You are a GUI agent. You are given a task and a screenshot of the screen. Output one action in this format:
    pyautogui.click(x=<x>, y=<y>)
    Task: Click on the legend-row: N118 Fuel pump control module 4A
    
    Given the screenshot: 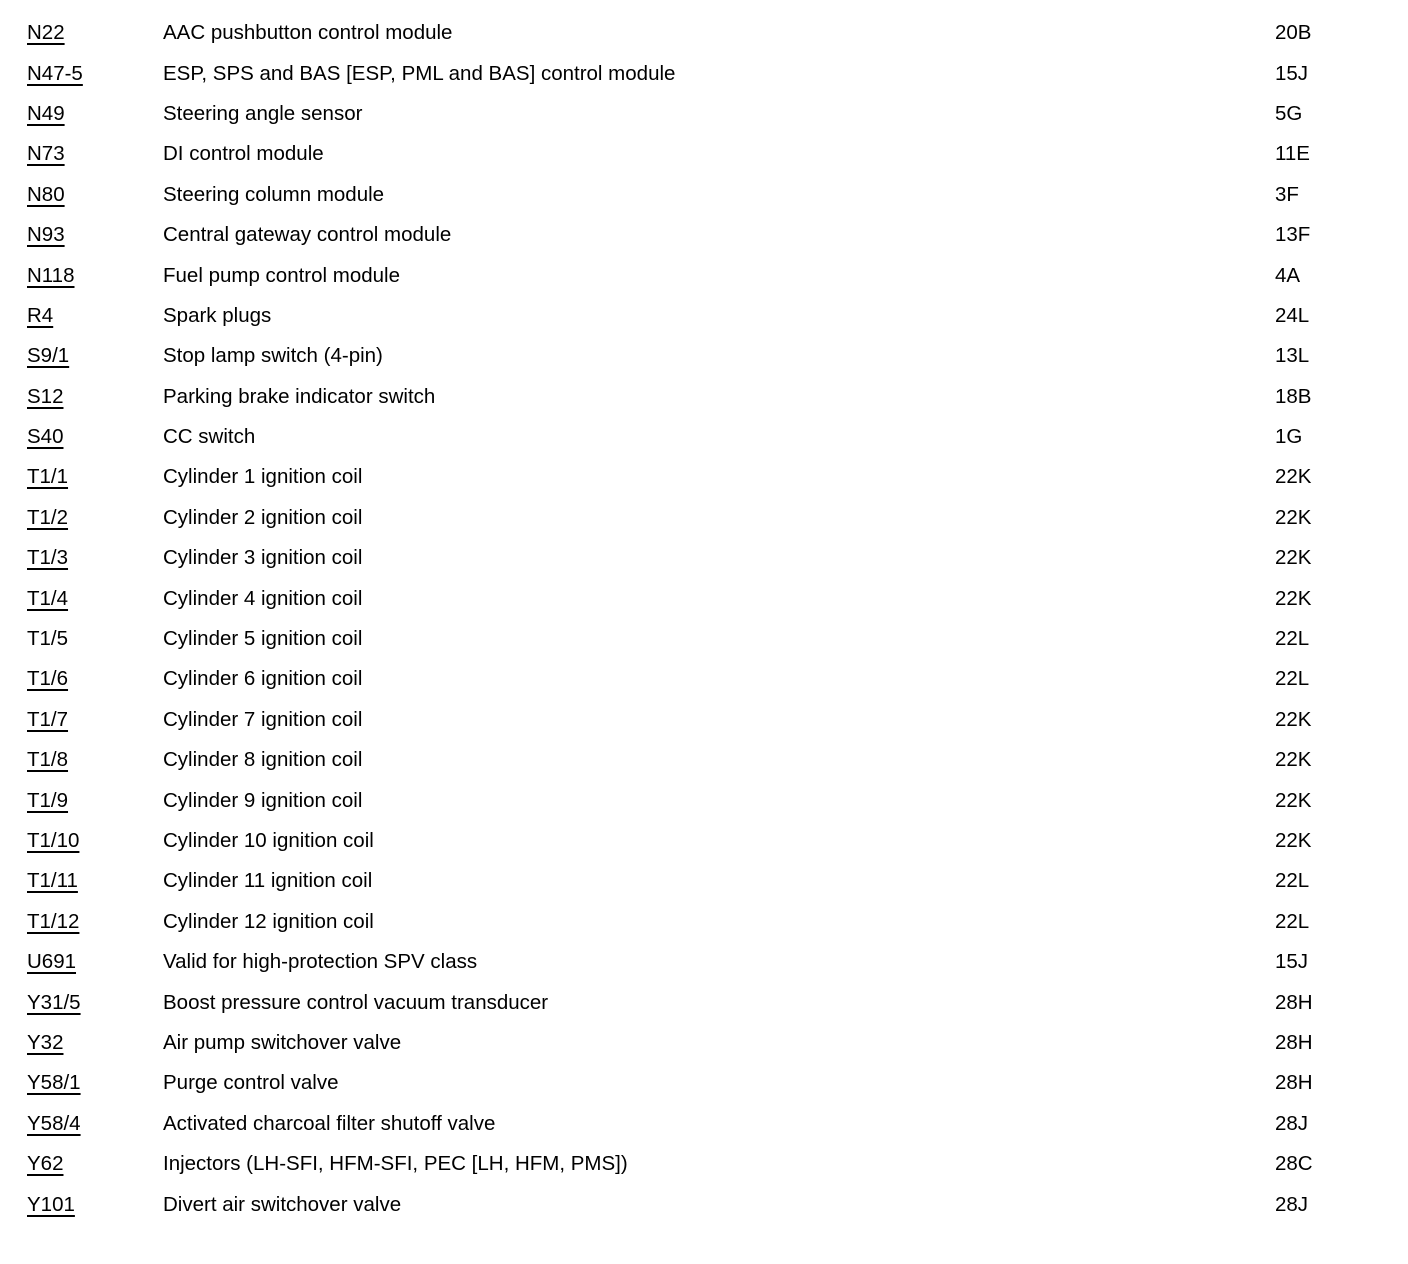 What is the action you would take?
    pyautogui.click(x=704, y=275)
    